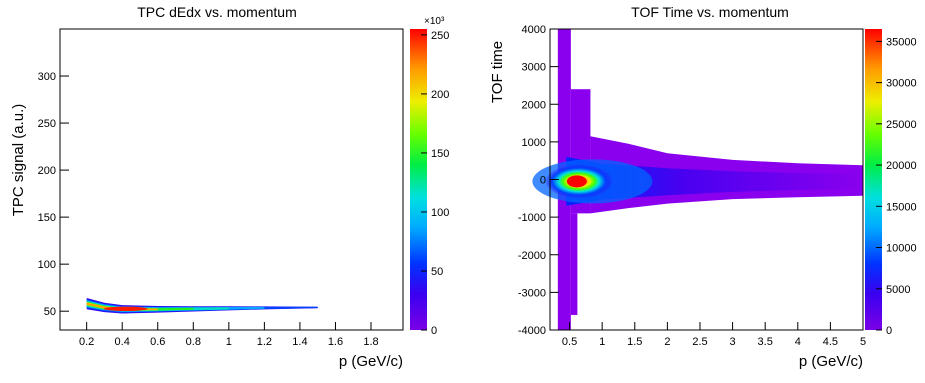 The width and height of the screenshot is (925, 383). Describe the element at coordinates (532, 256) in the screenshot. I see `y-tick-label: -2000` at that location.